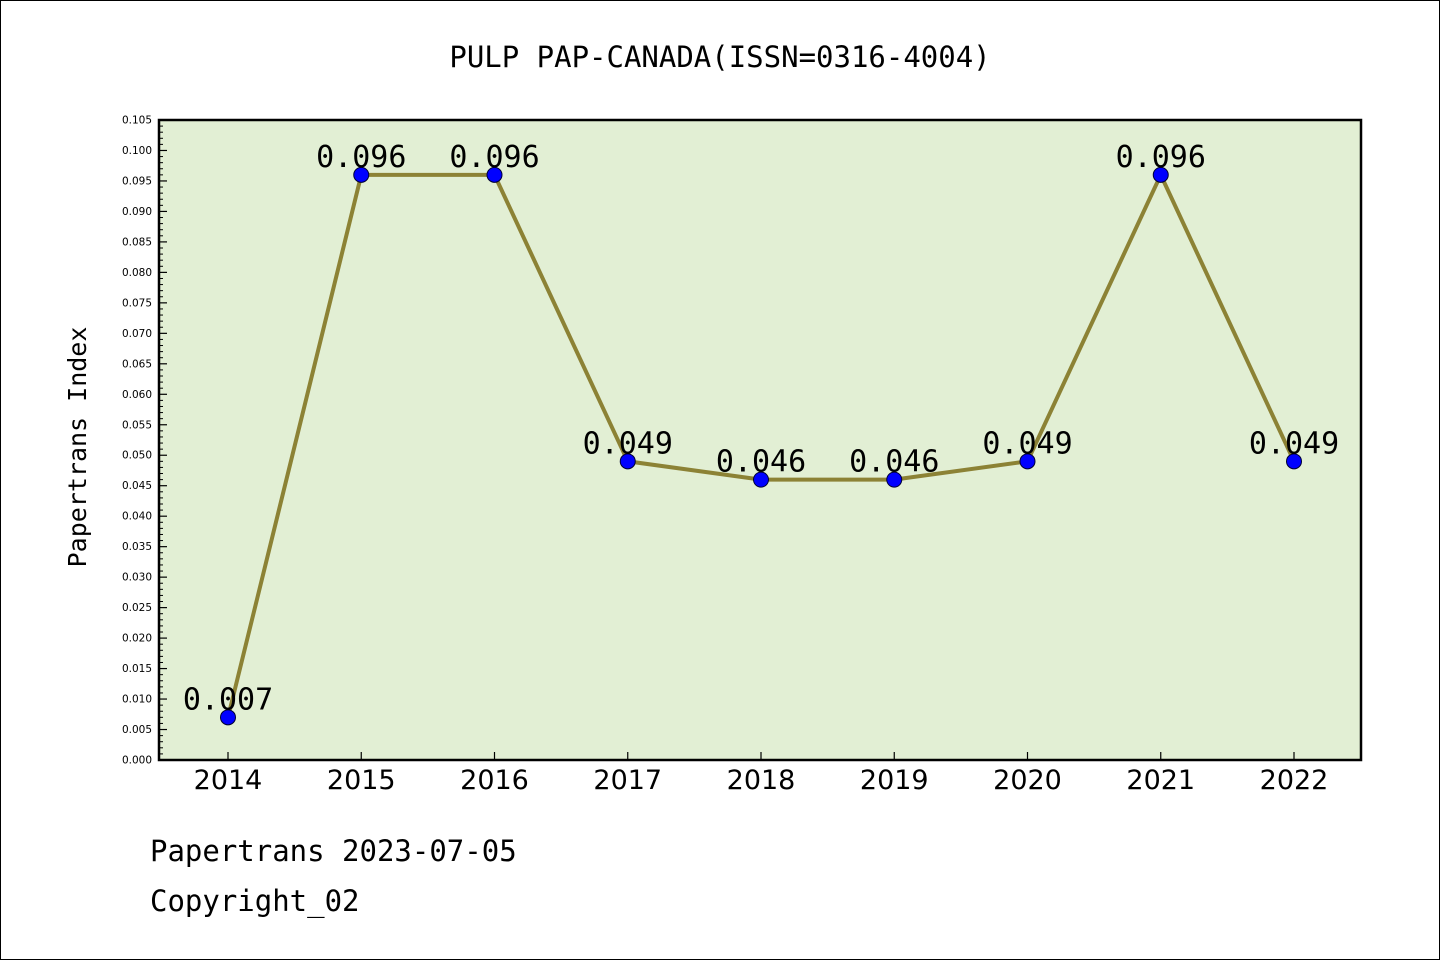  I want to click on data-label: 0.007, so click(228, 699).